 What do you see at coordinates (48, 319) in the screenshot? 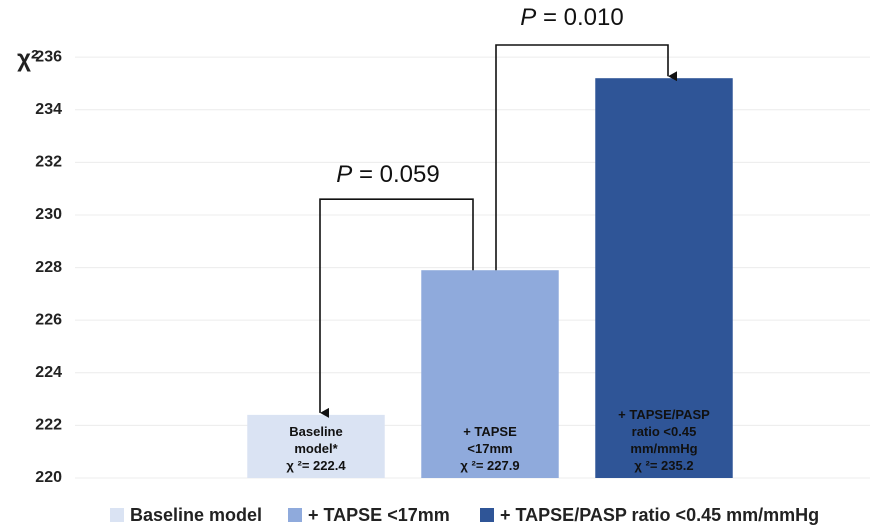
I see `y-tick-label: 226` at bounding box center [48, 319].